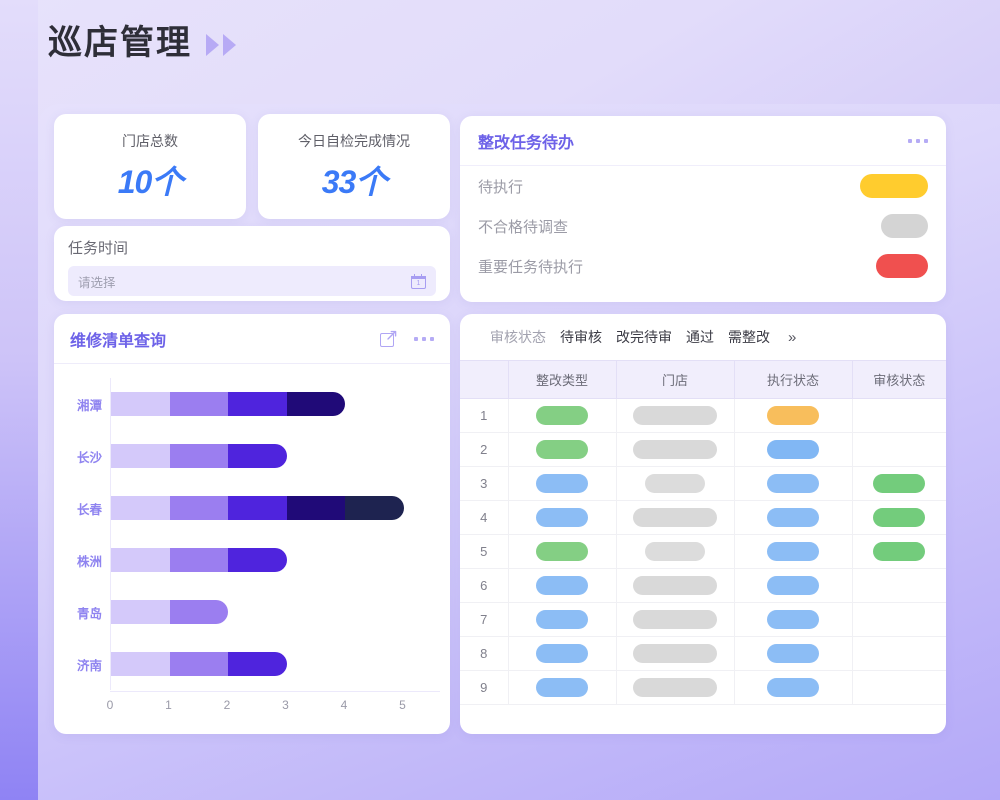 The height and width of the screenshot is (800, 1000). Describe the element at coordinates (675, 379) in the screenshot. I see `table-column-header: 门店` at that location.